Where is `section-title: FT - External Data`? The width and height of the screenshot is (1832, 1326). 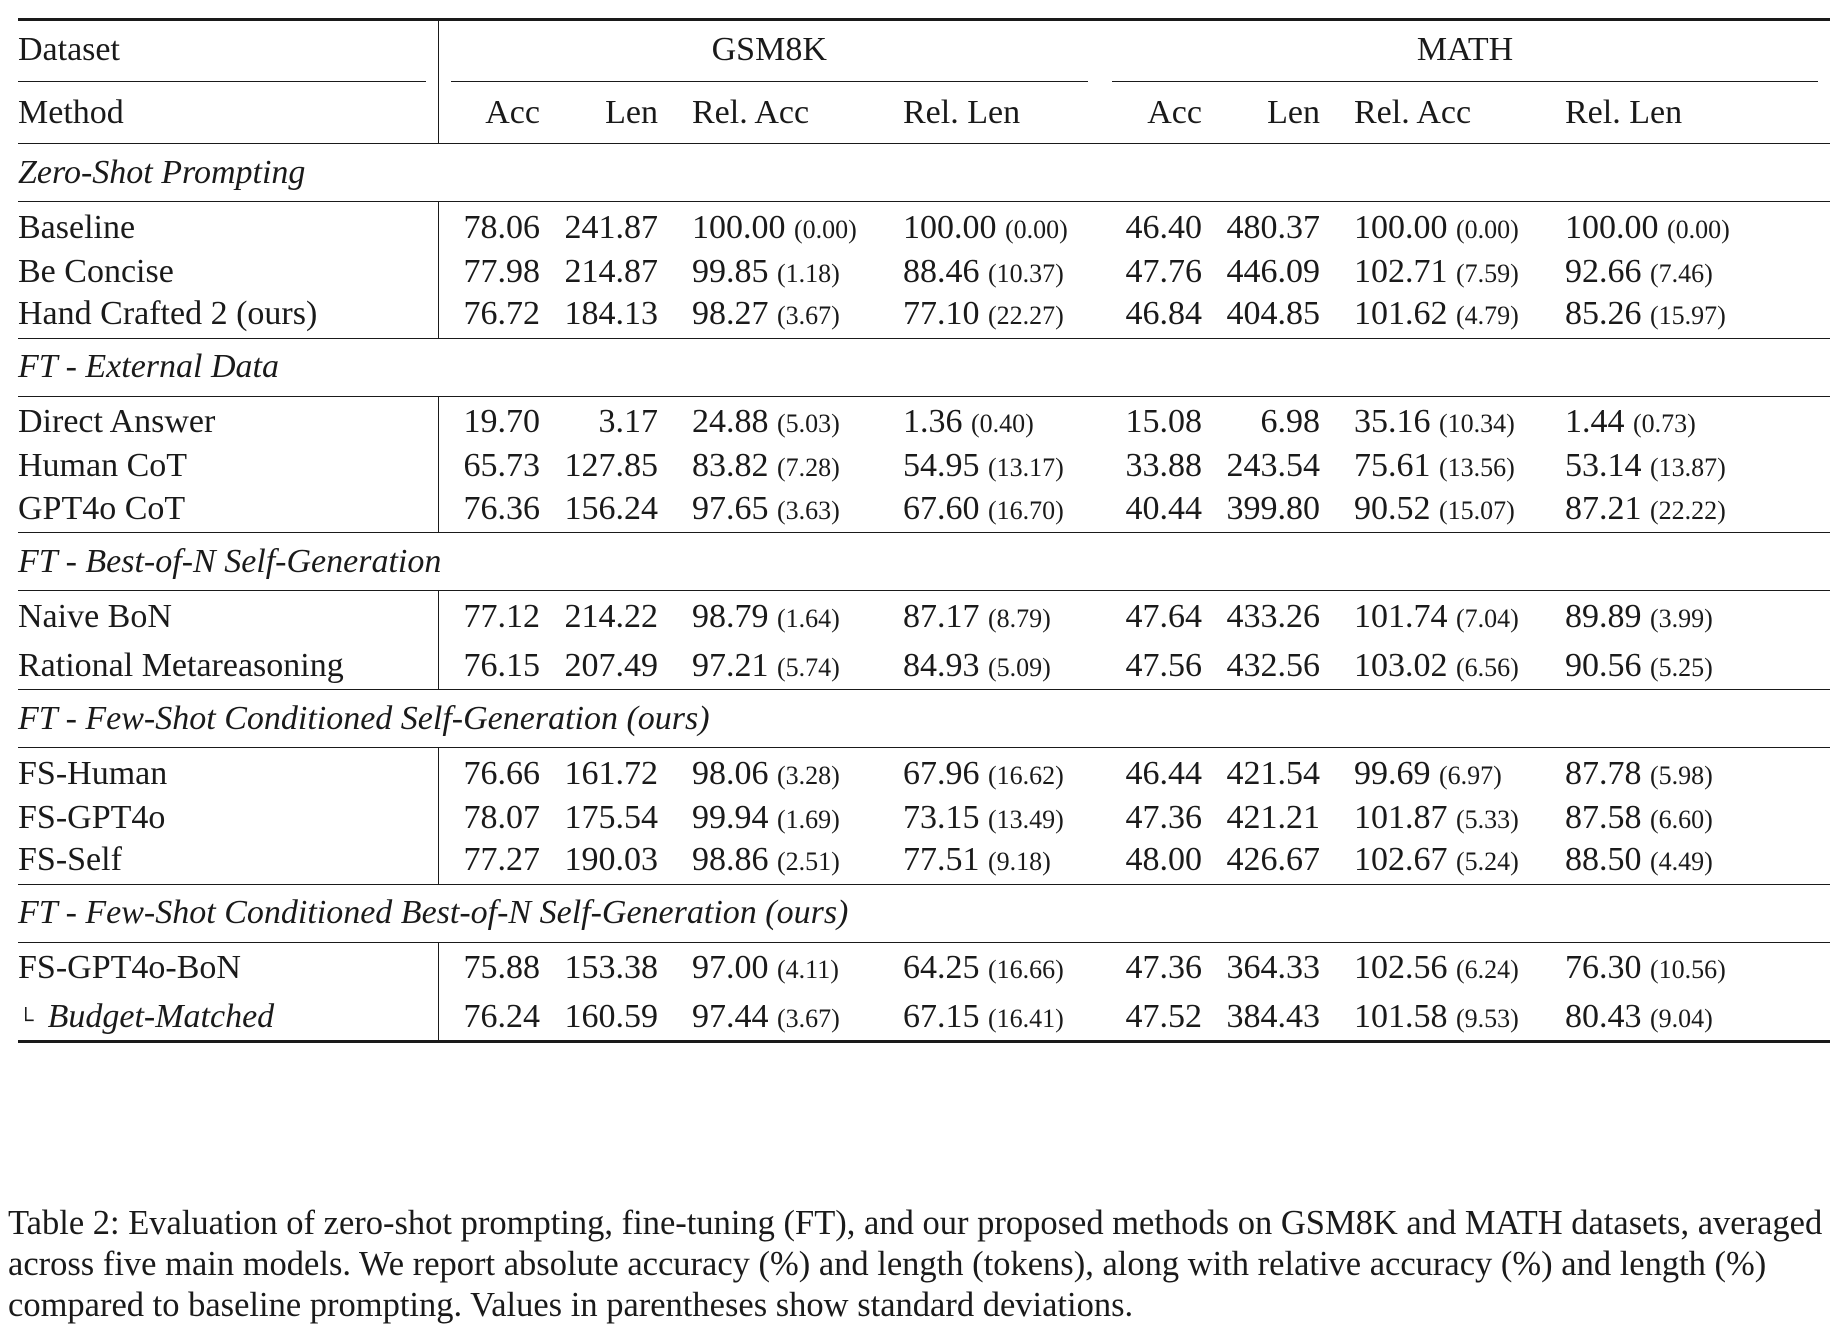
section-title: FT - External Data is located at coordinates (148, 366).